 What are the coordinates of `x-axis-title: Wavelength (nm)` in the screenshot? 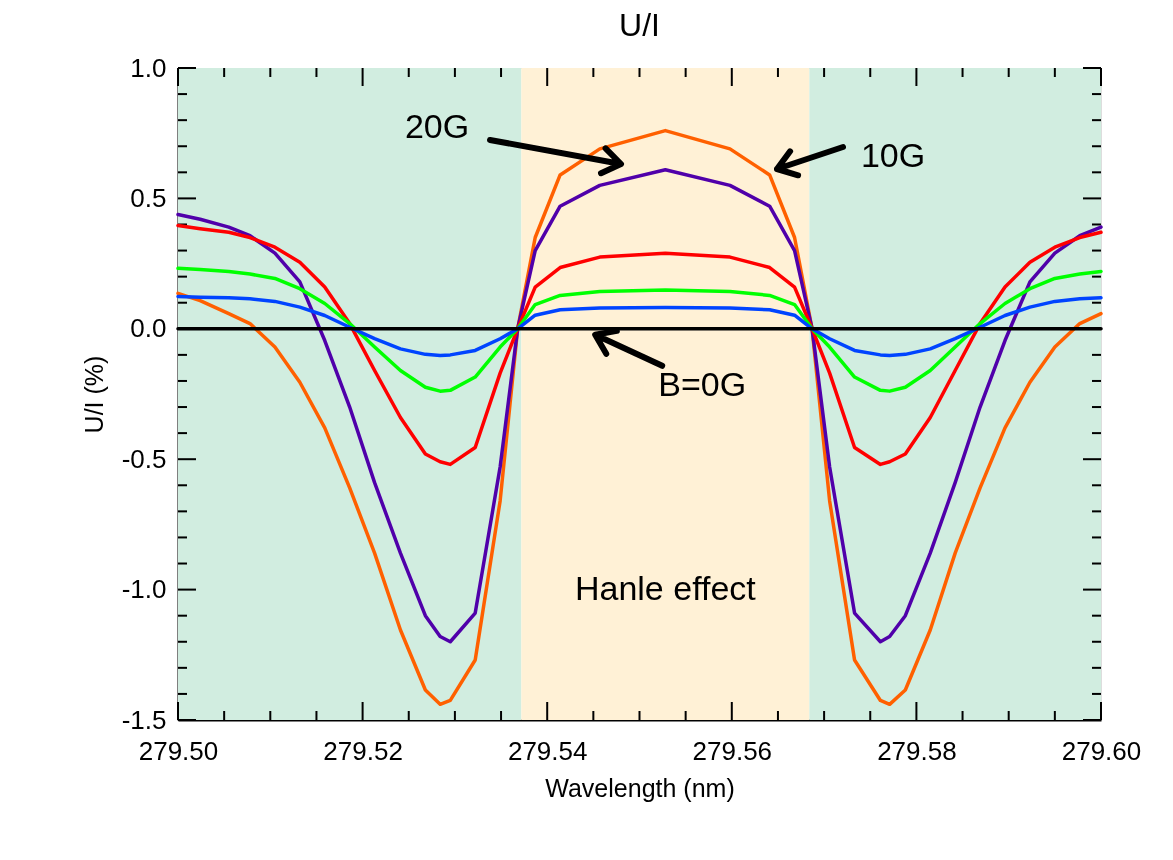 It's located at (640, 787).